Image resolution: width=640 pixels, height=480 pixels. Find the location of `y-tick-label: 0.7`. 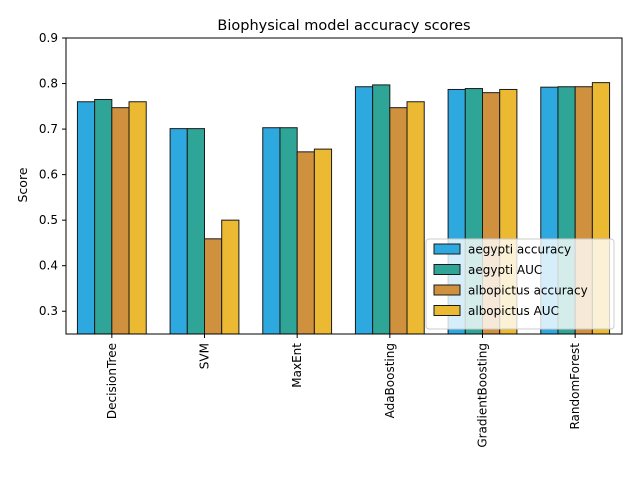

y-tick-label: 0.7 is located at coordinates (48, 129).